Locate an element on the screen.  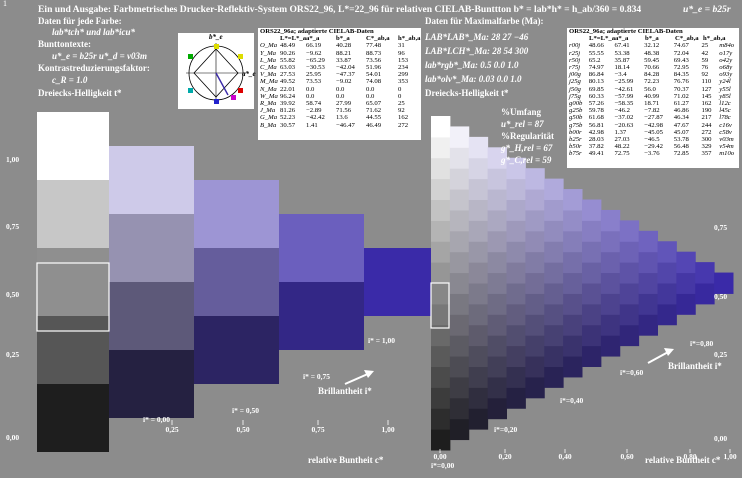
left-y-tick: 1,00 is located at coordinates (12, 159).